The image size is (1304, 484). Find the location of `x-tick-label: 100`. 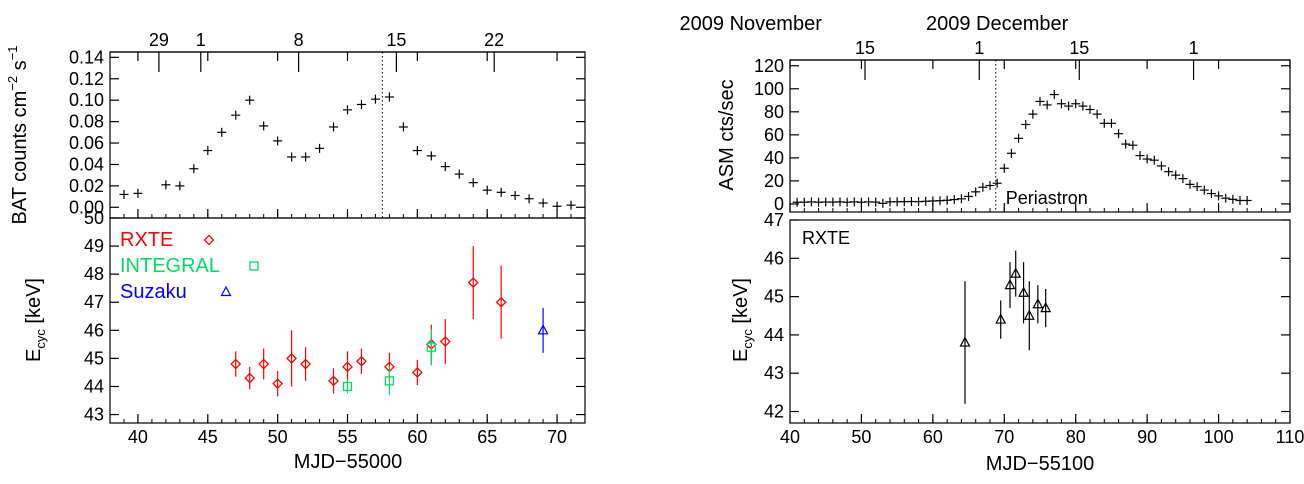

x-tick-label: 100 is located at coordinates (1219, 437).